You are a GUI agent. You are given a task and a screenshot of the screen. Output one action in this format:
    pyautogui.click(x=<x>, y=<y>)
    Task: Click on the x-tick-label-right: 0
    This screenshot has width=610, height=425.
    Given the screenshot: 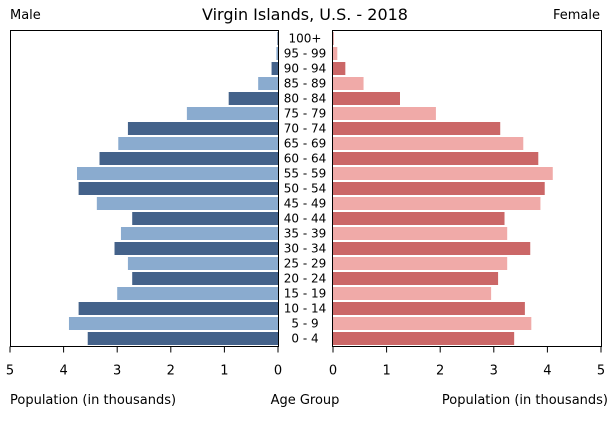 What is the action you would take?
    pyautogui.click(x=333, y=371)
    